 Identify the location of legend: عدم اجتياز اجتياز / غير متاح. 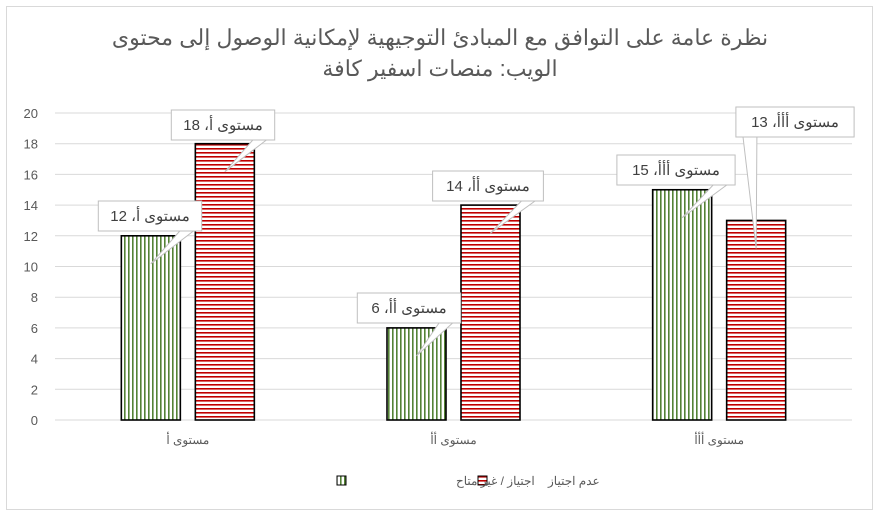
(468, 481).